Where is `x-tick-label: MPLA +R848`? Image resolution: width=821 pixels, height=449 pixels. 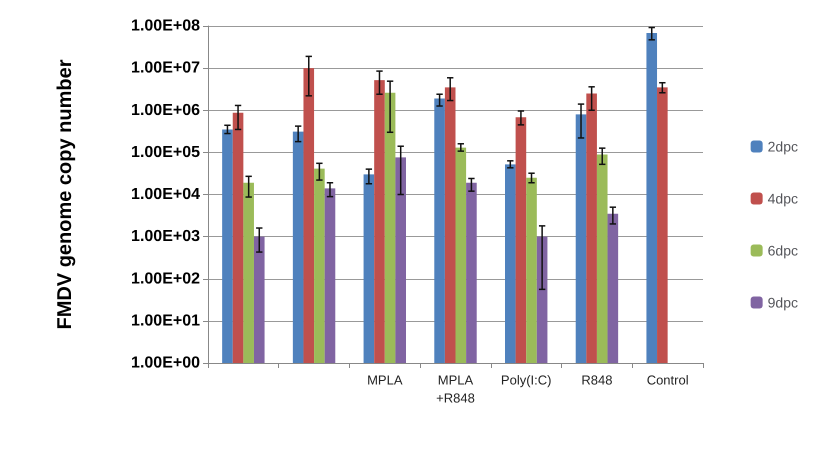
x-tick-label: MPLA +R848 is located at coordinates (455, 389).